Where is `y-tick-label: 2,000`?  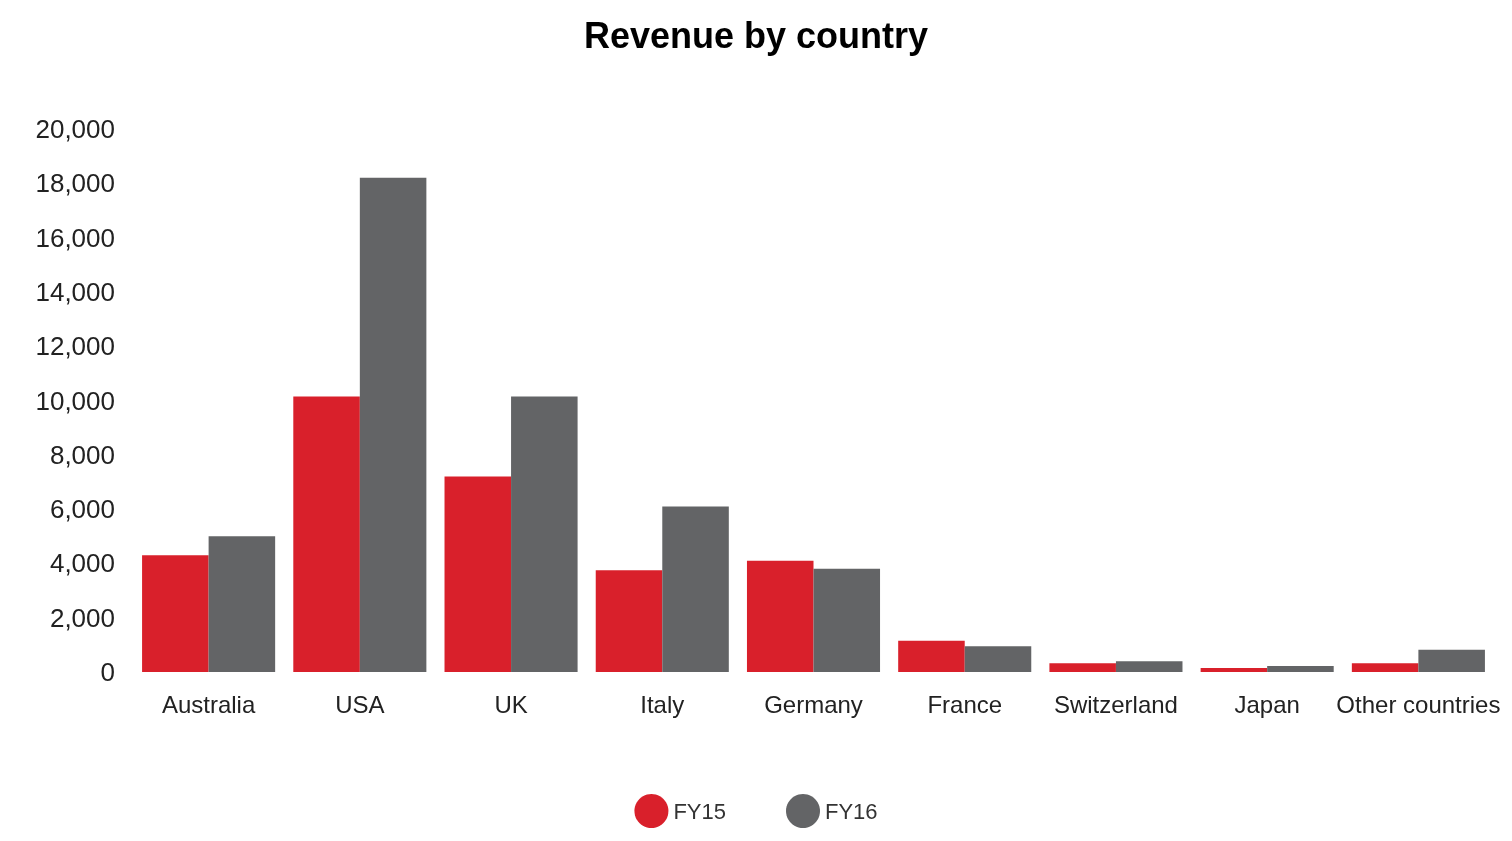 y-tick-label: 2,000 is located at coordinates (82, 617).